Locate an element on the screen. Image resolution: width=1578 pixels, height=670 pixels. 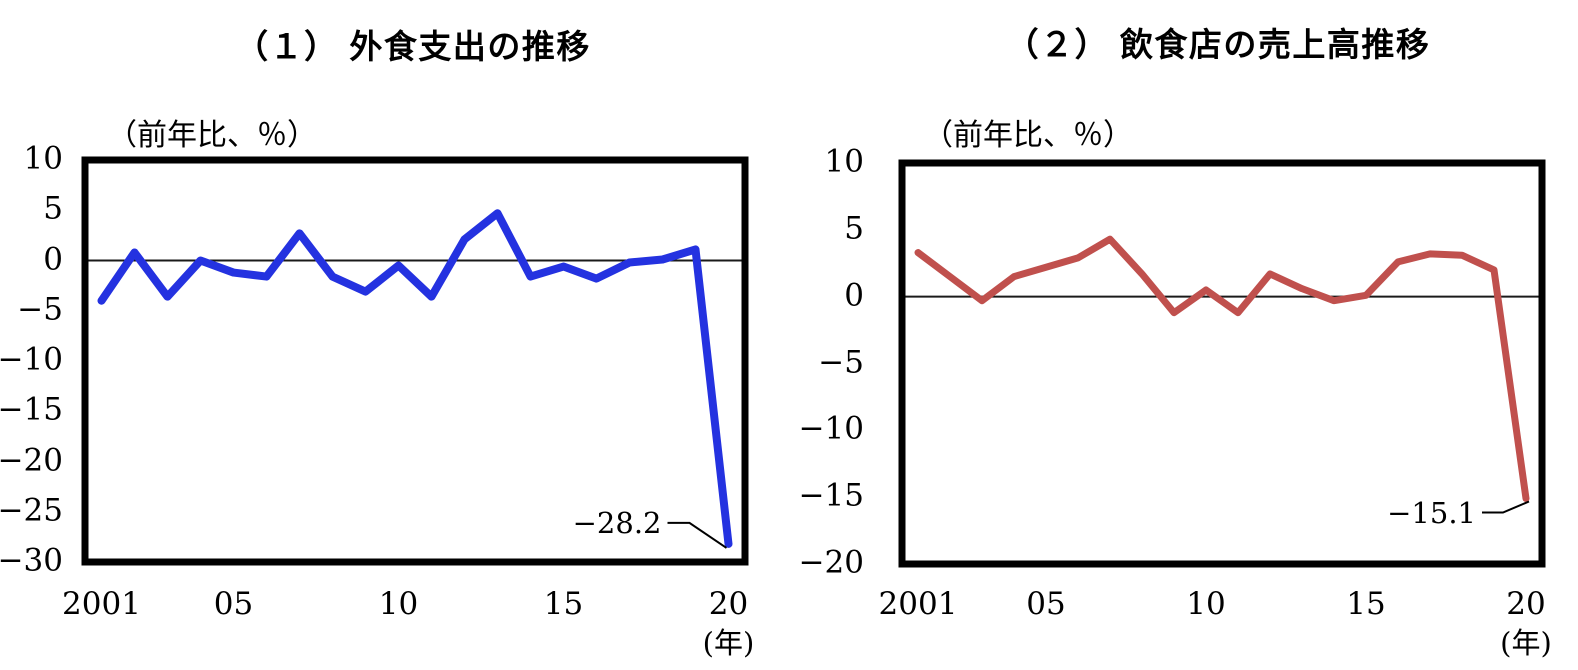
y-axis-tick-label: −25 is located at coordinates (31, 510).